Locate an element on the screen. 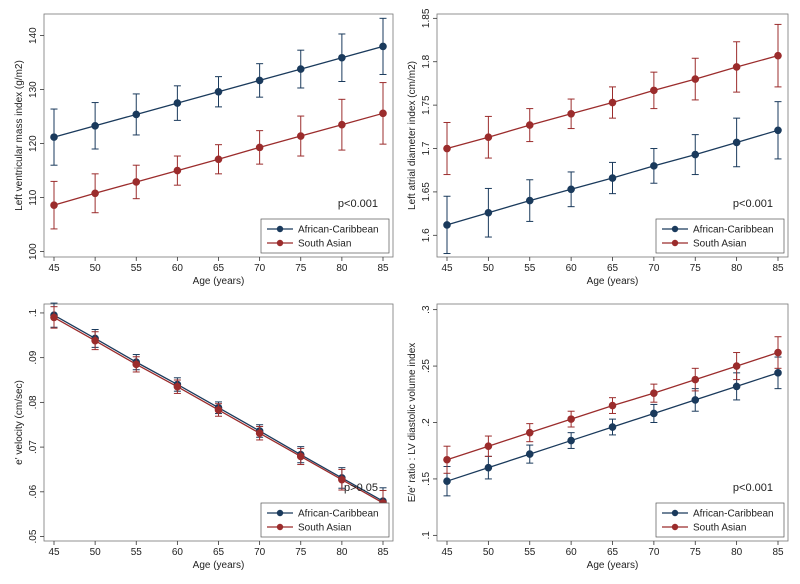  y-tick-label: .2 is located at coordinates (426, 422).